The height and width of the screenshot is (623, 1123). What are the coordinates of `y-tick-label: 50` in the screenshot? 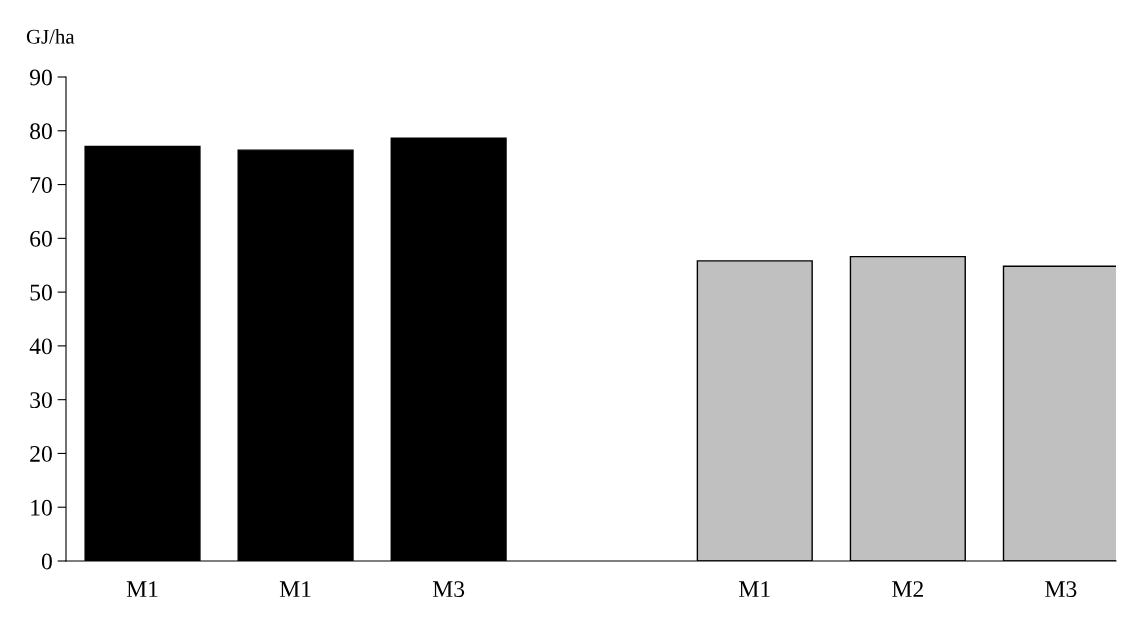 It's located at (41, 292).